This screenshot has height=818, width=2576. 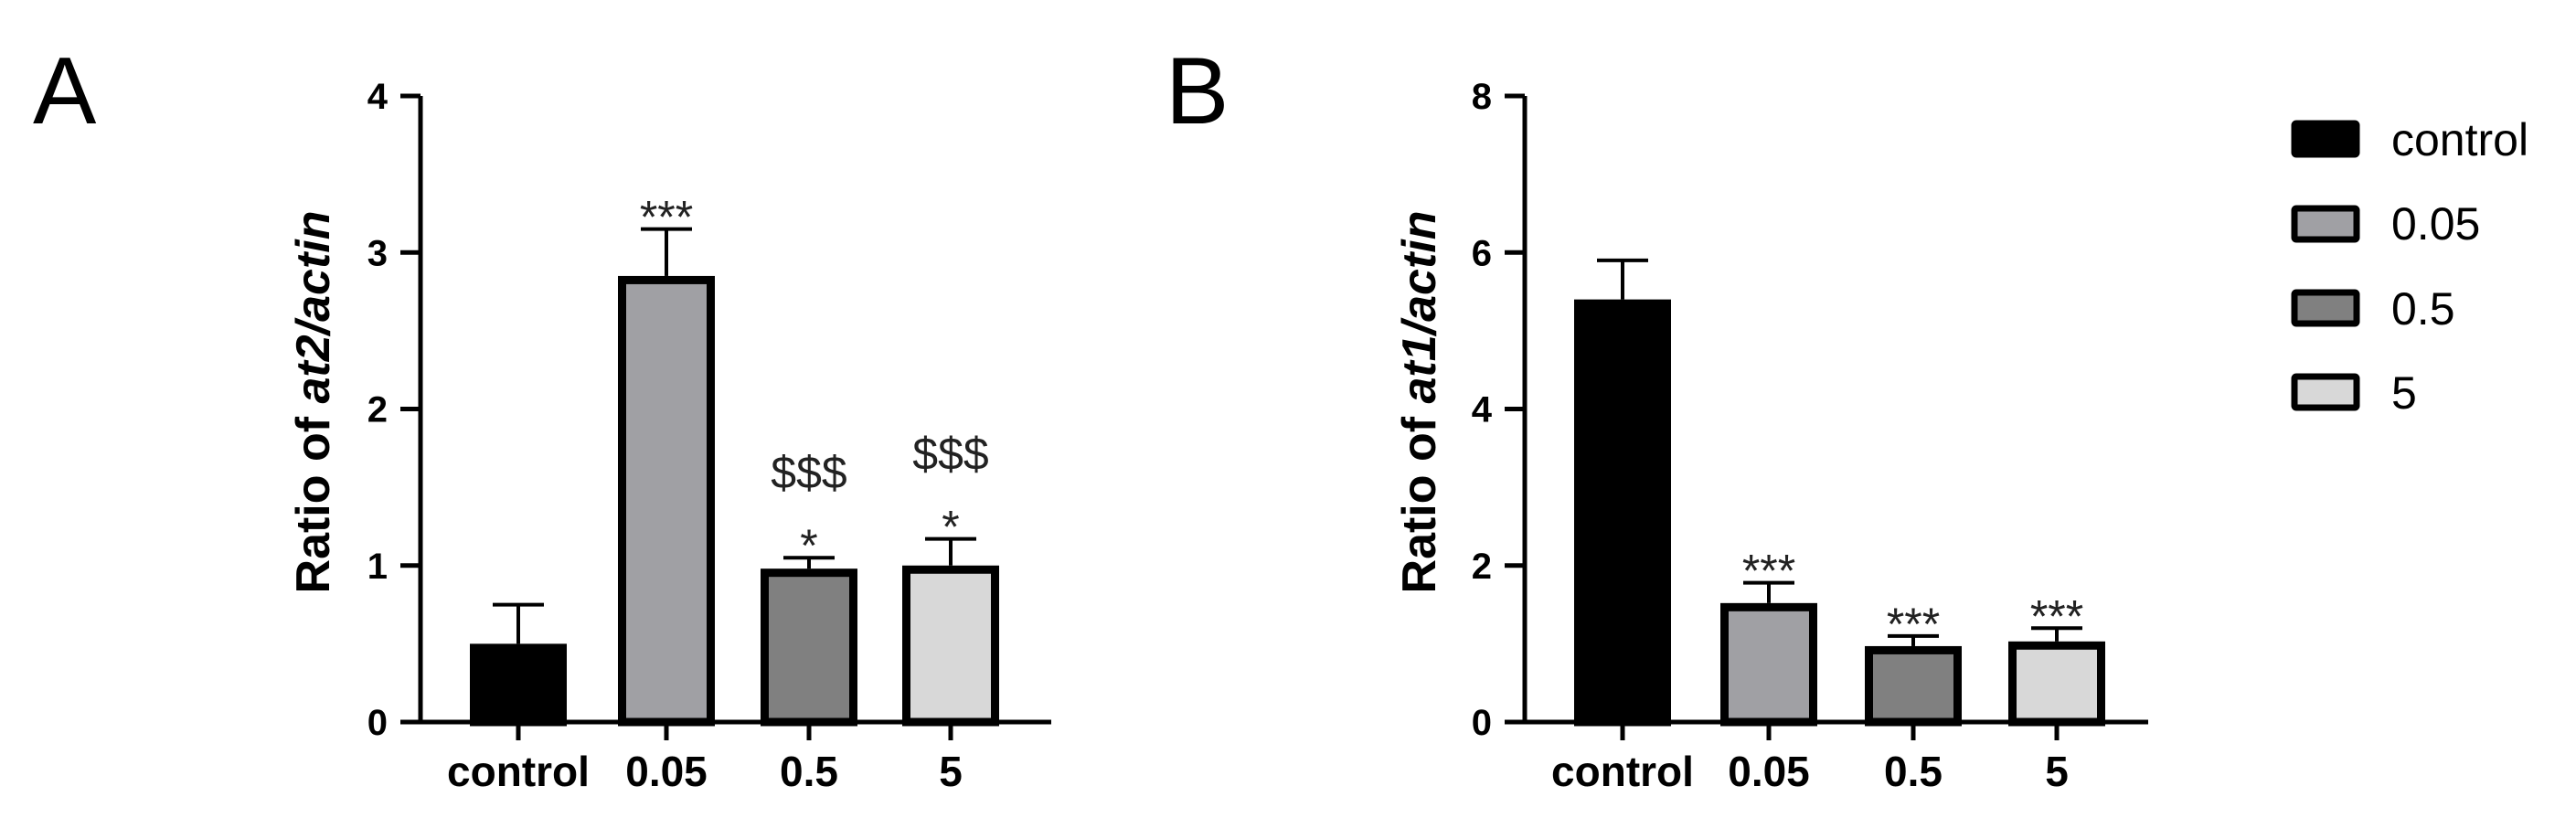 I want to click on legend-label-5: 5, so click(x=2404, y=393).